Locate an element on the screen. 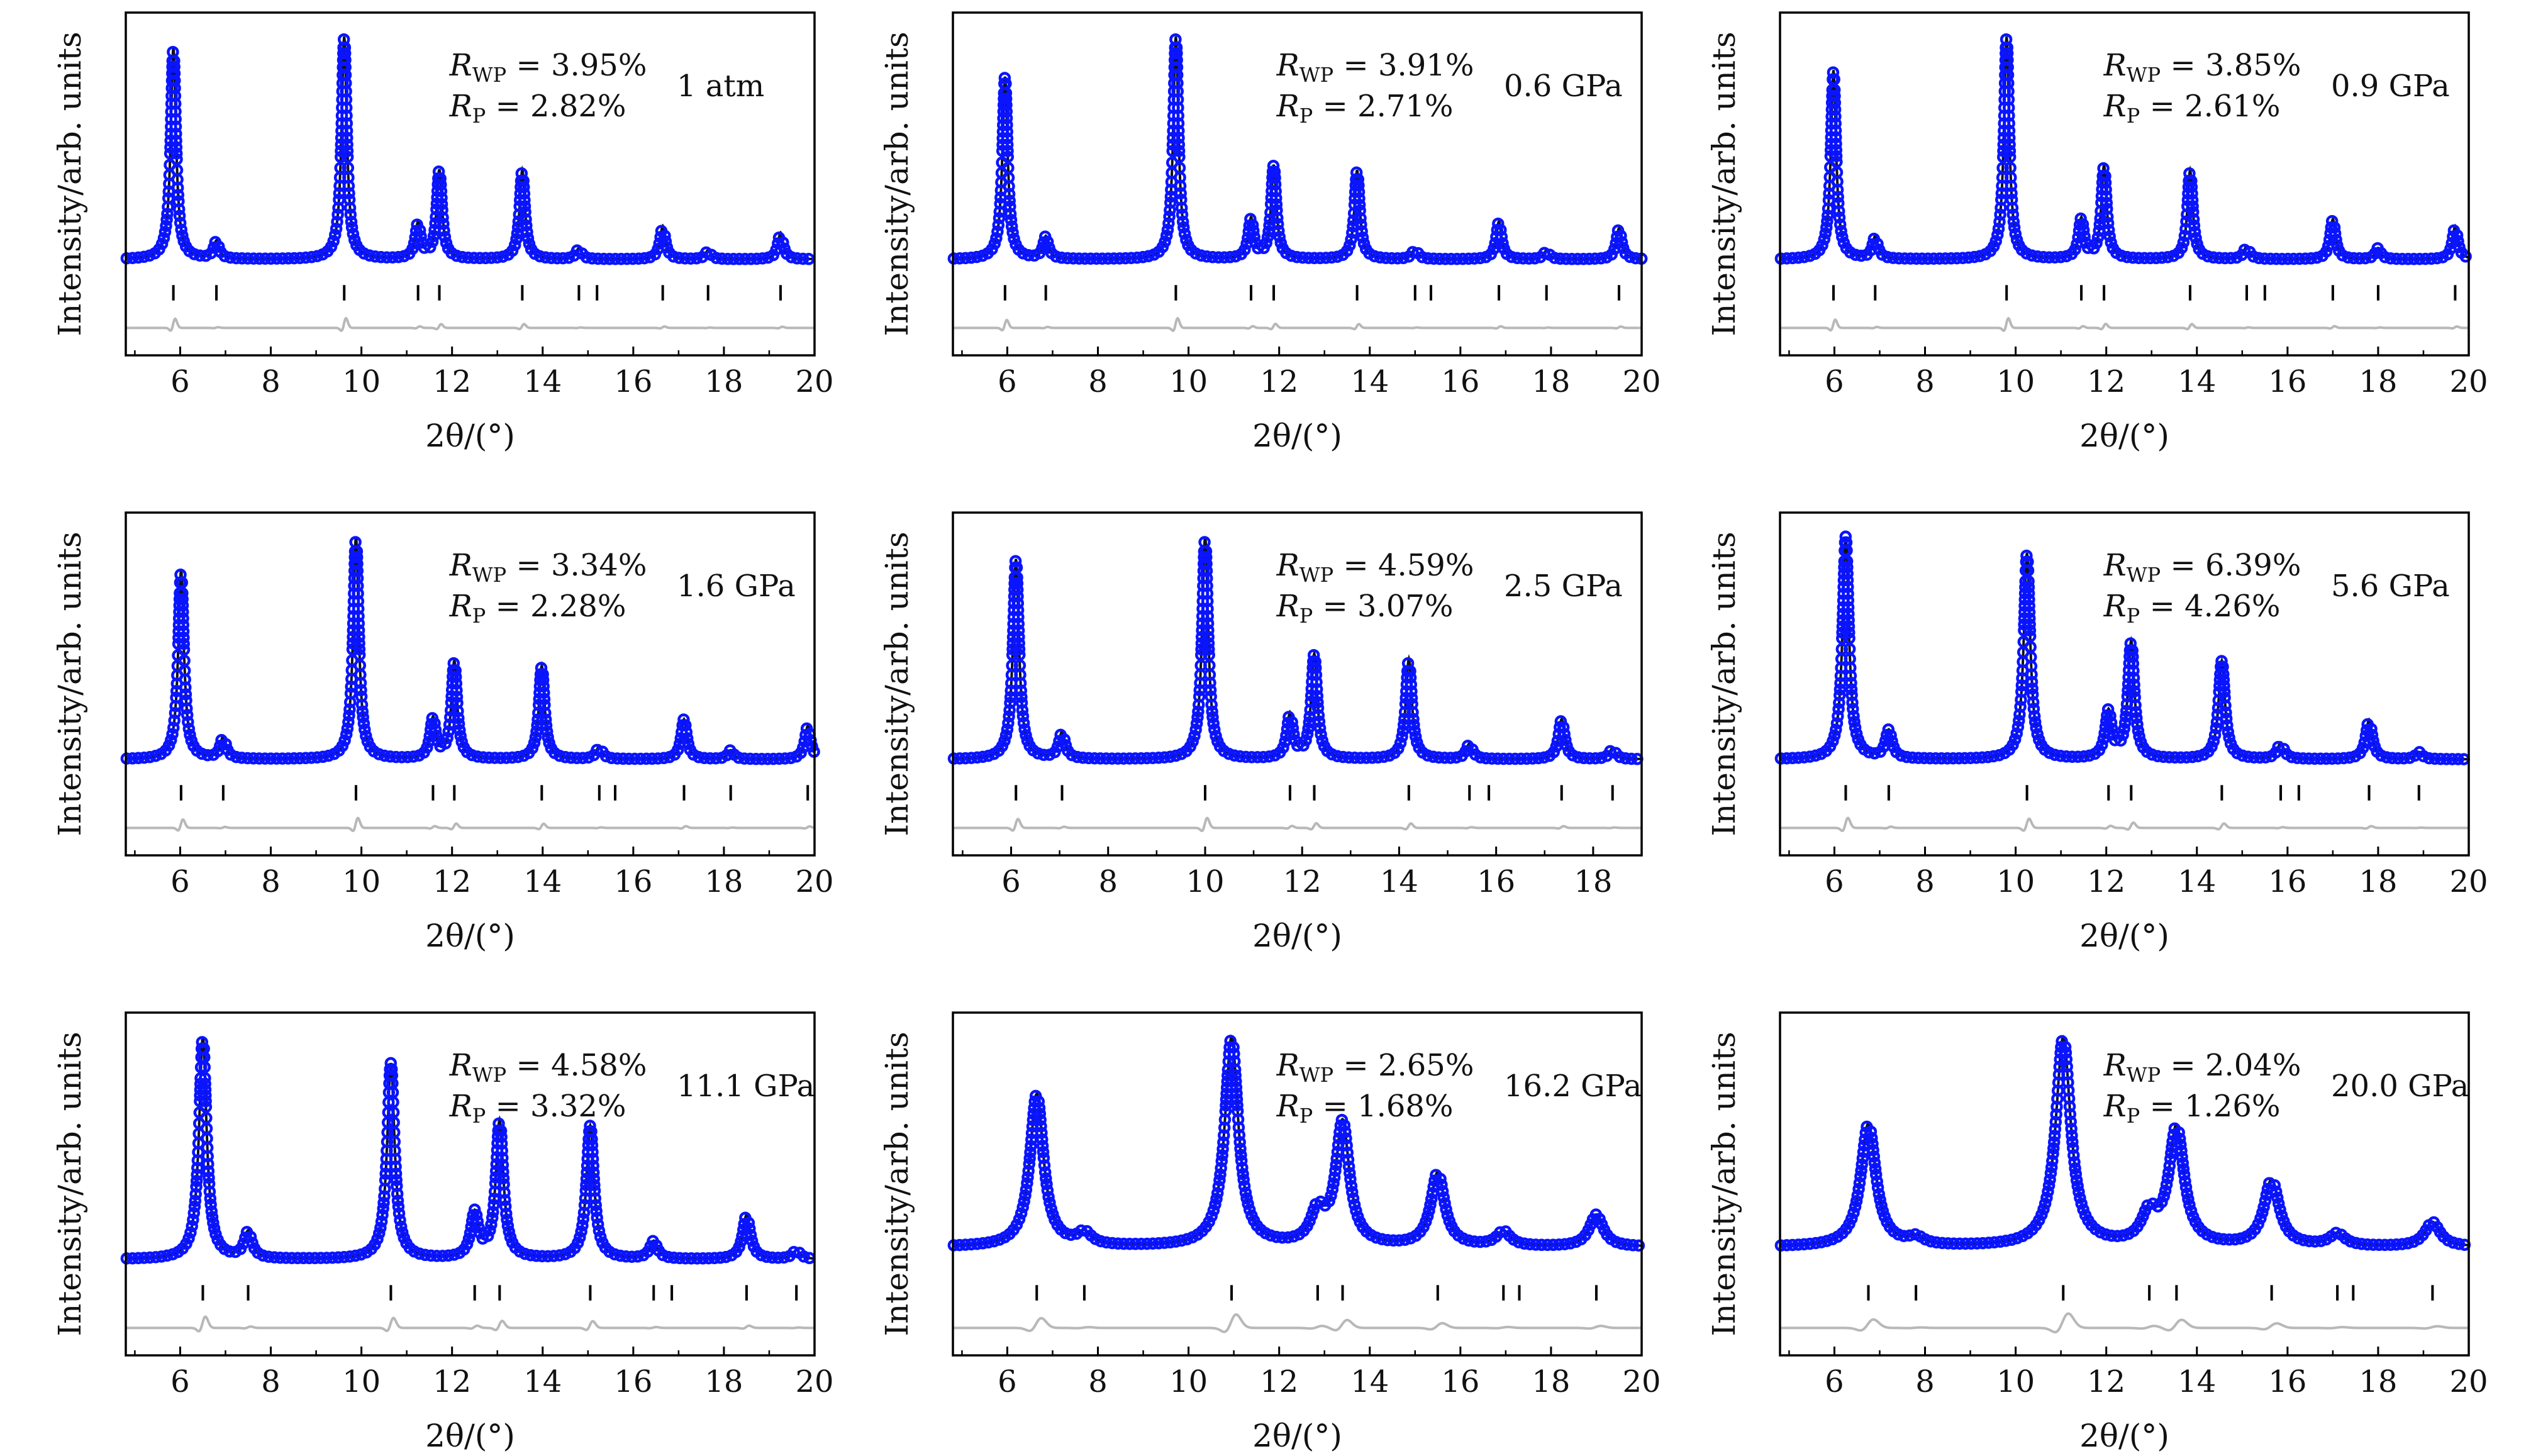 This screenshot has width=2526, height=1456. rwp-annotation: RWP = 4.59% is located at coordinates (1375, 567).